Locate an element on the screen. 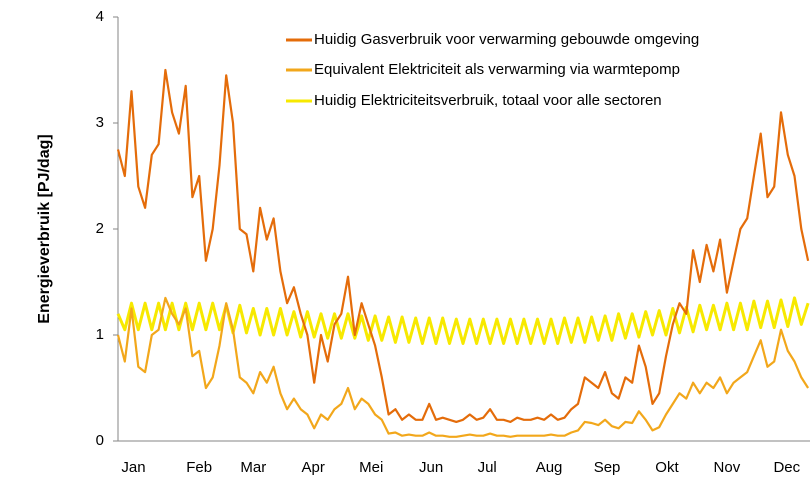  y-axis-label: Energieverbruik [PJ/dag] is located at coordinates (44, 228).